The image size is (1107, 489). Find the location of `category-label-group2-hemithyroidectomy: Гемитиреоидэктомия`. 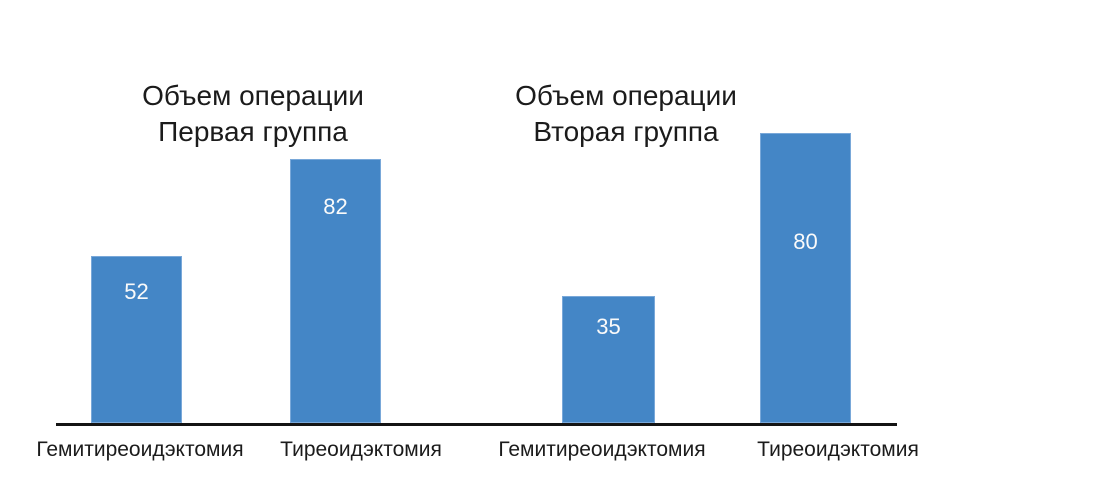

category-label-group2-hemithyroidectomy: Гемитиреоидэктомия is located at coordinates (602, 449).